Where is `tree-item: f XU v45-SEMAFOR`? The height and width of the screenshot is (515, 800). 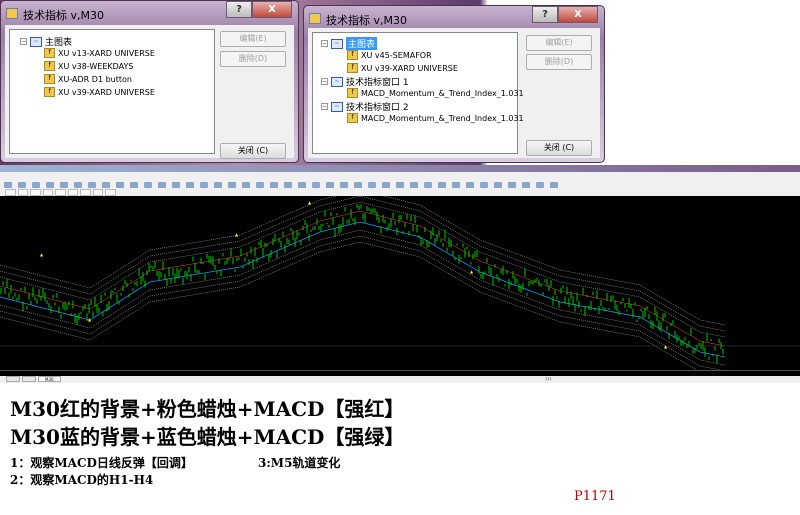 tree-item: f XU v45-SEMAFOR is located at coordinates (389, 55).